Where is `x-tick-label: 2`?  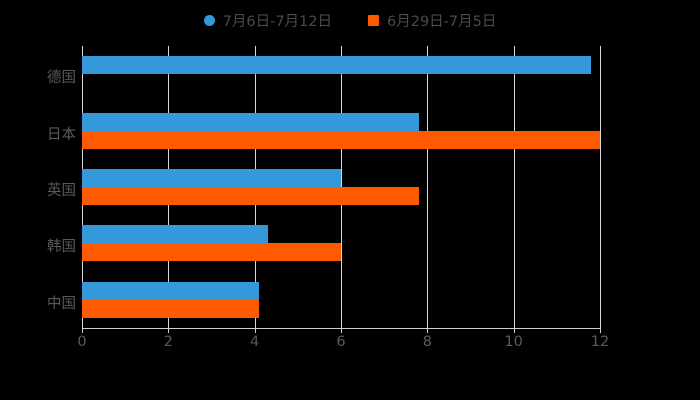
x-tick-label: 2 is located at coordinates (168, 342).